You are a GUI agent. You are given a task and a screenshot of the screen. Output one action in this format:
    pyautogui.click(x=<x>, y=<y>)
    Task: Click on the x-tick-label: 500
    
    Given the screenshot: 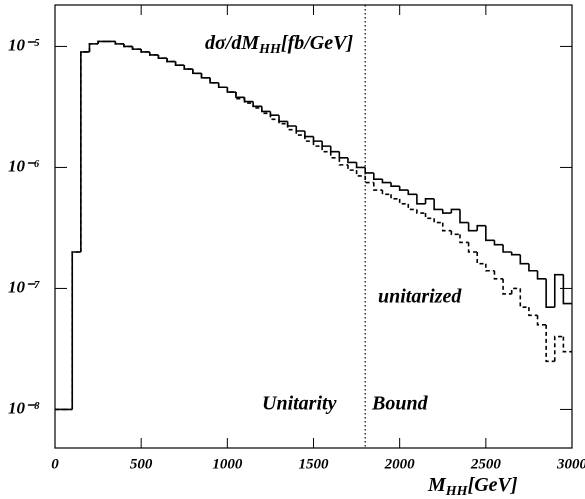 What is the action you would take?
    pyautogui.click(x=141, y=464)
    